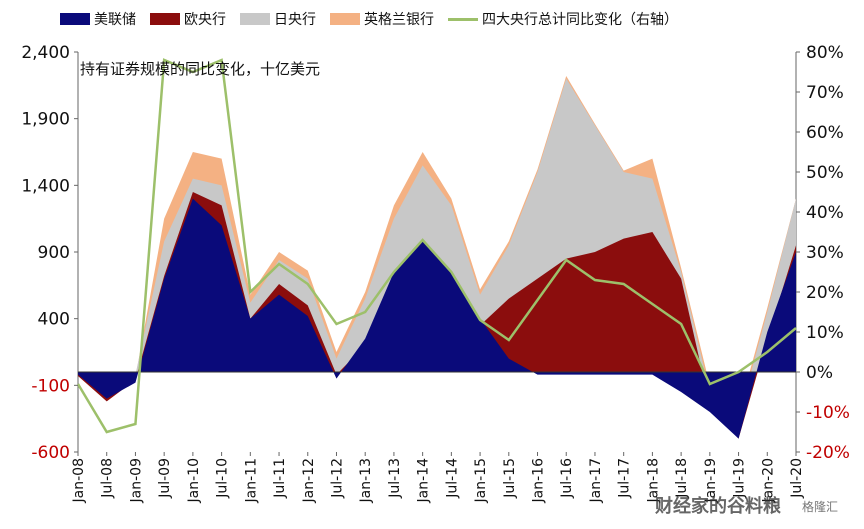 This screenshot has width=864, height=529. What do you see at coordinates (165, 19) in the screenshot?
I see `legend-swatch-ecb` at bounding box center [165, 19].